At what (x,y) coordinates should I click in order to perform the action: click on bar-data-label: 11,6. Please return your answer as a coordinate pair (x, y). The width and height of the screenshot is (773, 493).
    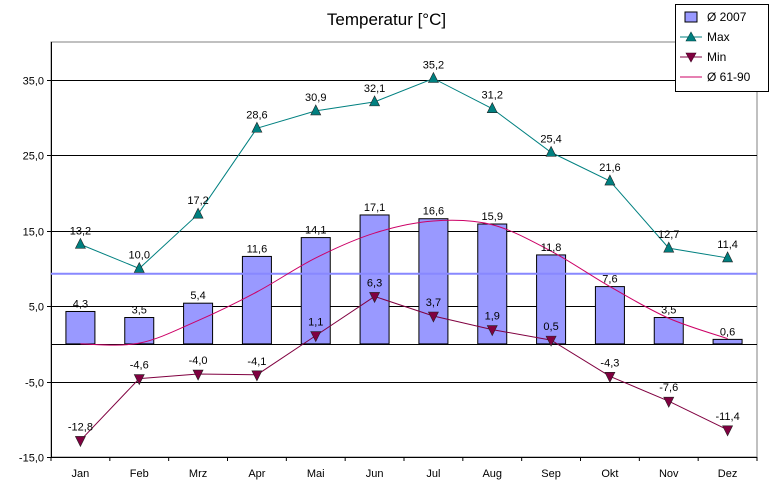
    Looking at the image, I should click on (257, 249).